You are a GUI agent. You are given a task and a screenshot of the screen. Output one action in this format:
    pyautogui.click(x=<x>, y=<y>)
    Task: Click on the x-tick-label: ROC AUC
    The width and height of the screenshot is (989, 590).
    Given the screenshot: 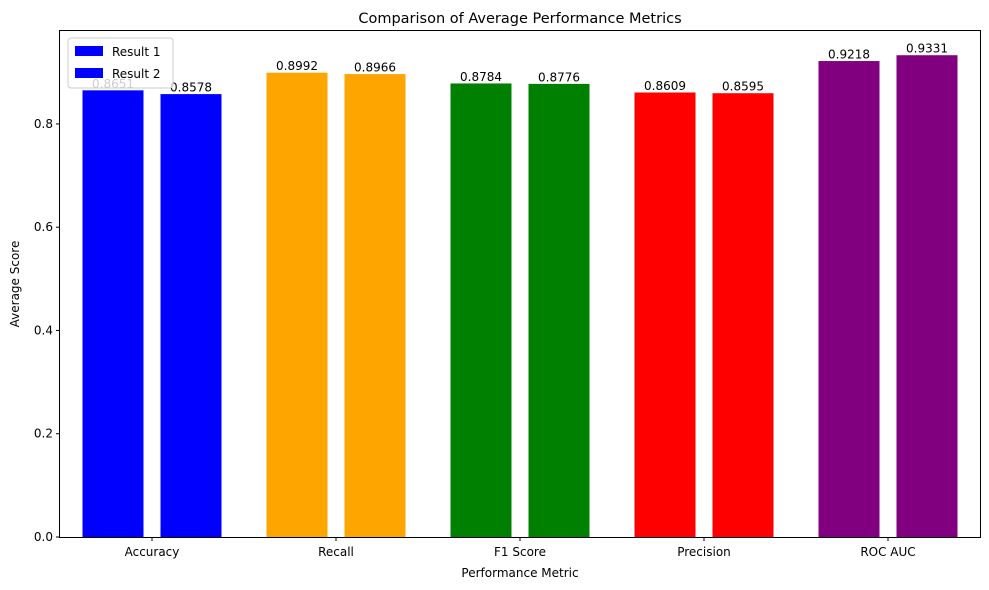 What is the action you would take?
    pyautogui.click(x=887, y=552)
    